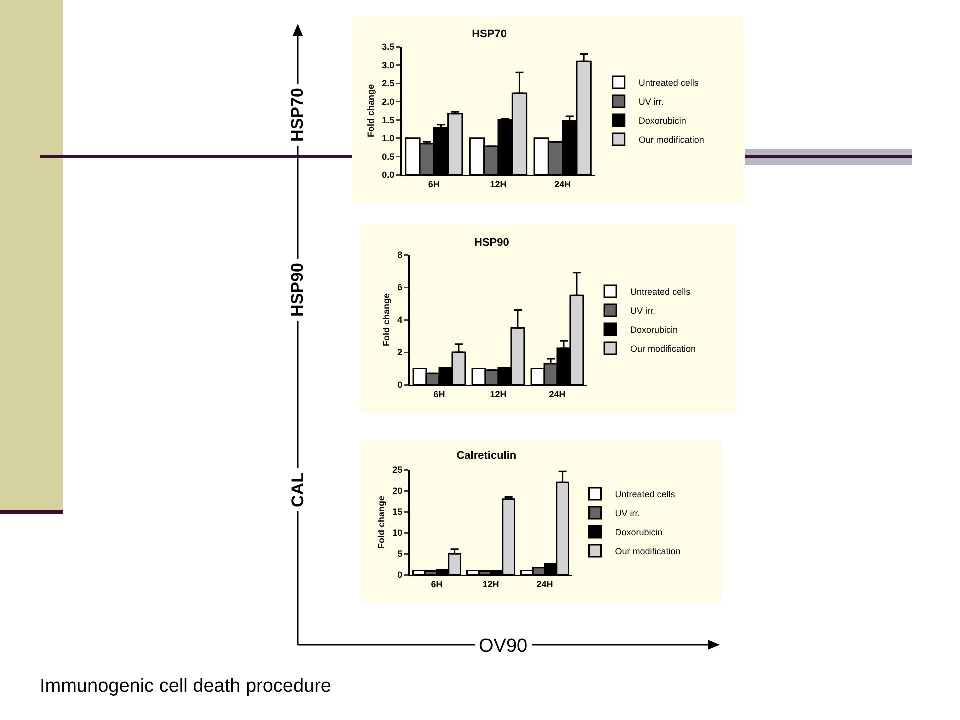 Image resolution: width=960 pixels, height=720 pixels. Describe the element at coordinates (388, 47) in the screenshot. I see `y-tick-label: 3.5` at that location.